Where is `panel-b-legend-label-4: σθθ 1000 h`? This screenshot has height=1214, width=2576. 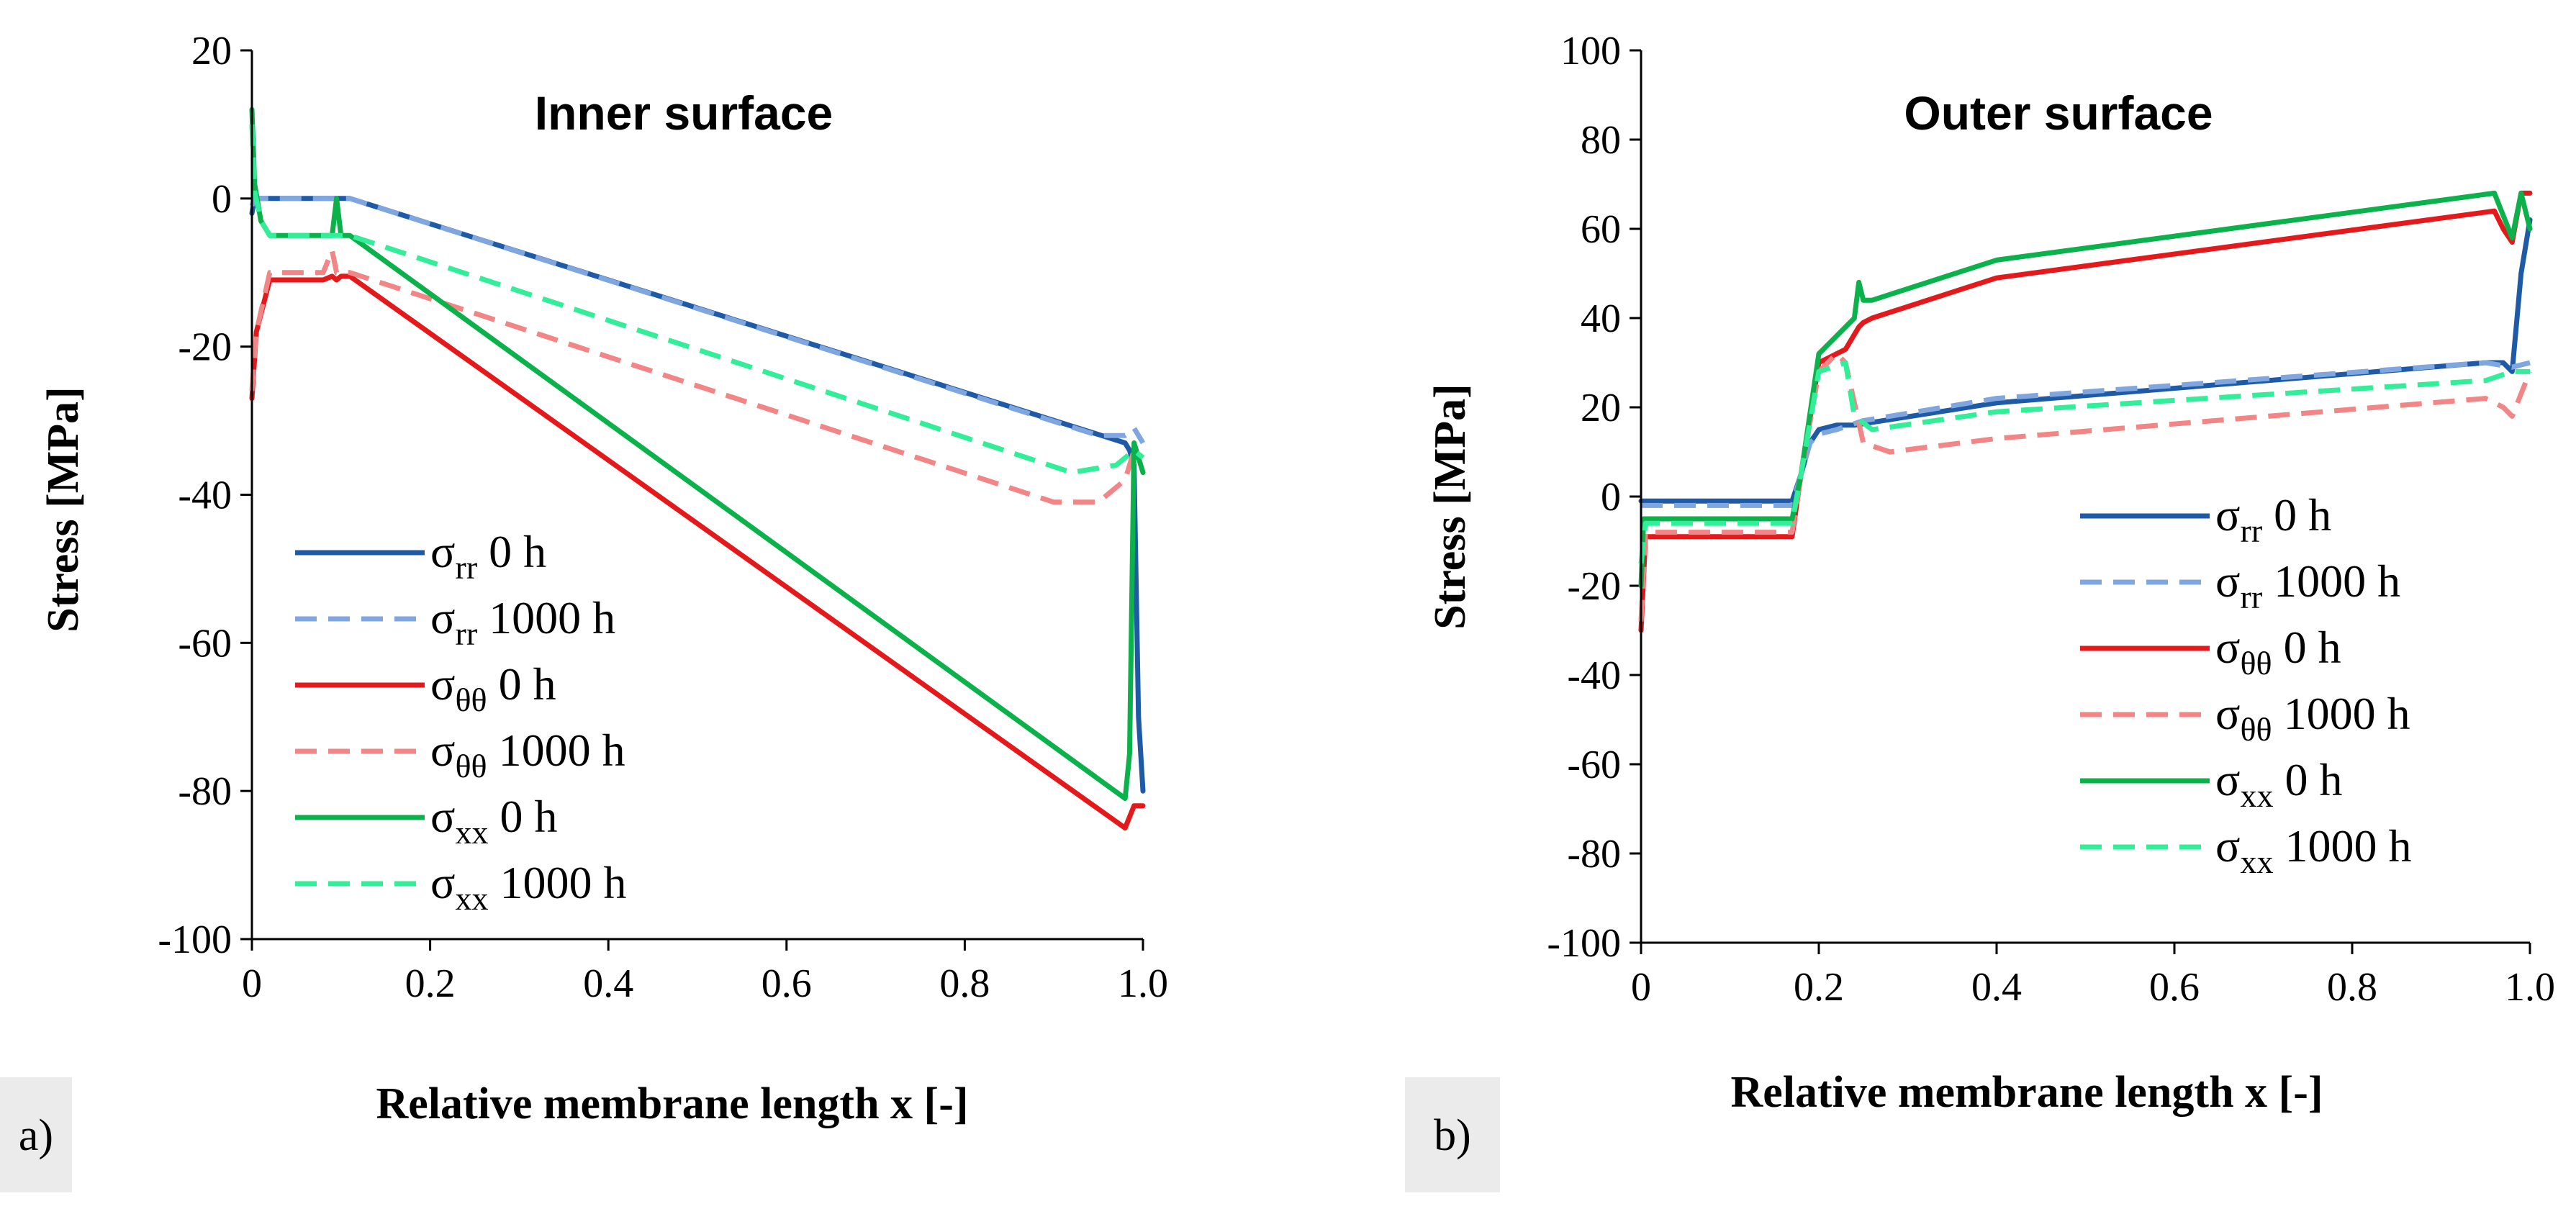 panel-b-legend-label-4: σθθ 1000 h is located at coordinates (2313, 718).